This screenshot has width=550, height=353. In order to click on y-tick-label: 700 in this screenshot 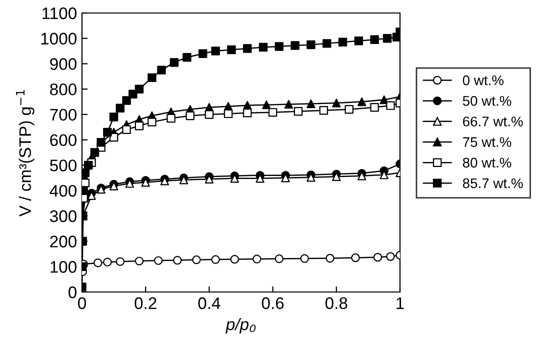, I will do `click(63, 114)`.